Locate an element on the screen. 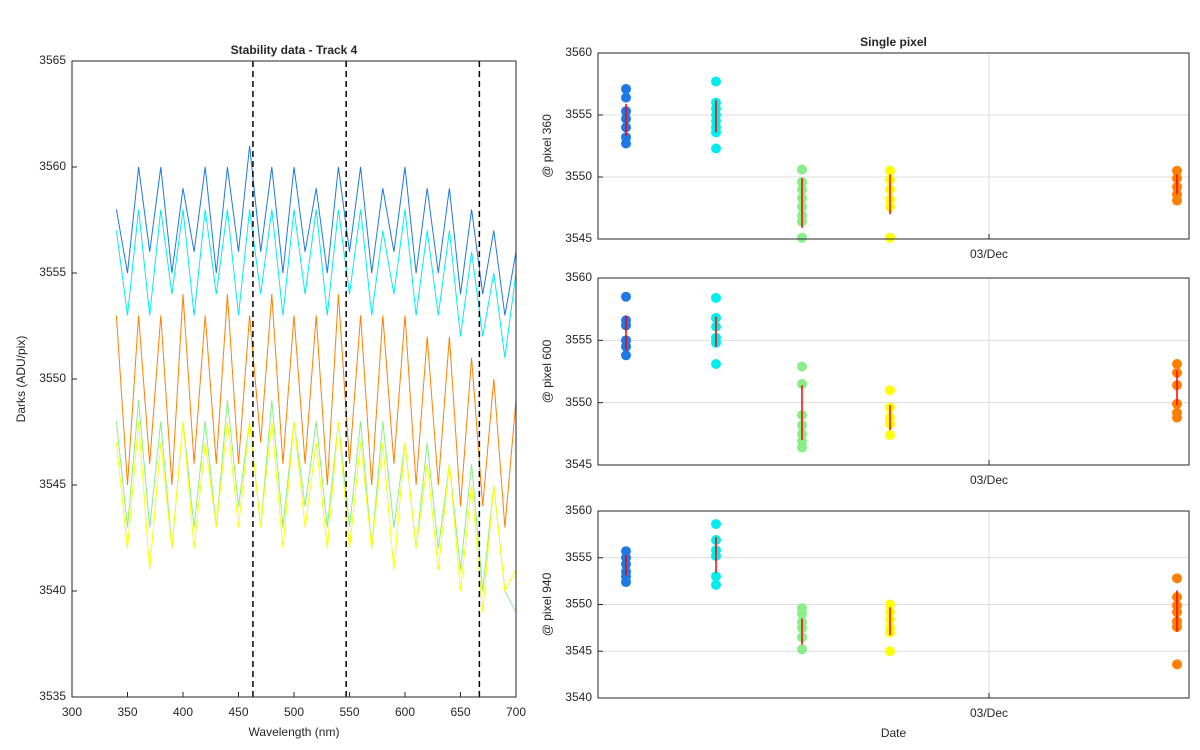 The width and height of the screenshot is (1200, 750). x-tick-label: 400 is located at coordinates (183, 712).